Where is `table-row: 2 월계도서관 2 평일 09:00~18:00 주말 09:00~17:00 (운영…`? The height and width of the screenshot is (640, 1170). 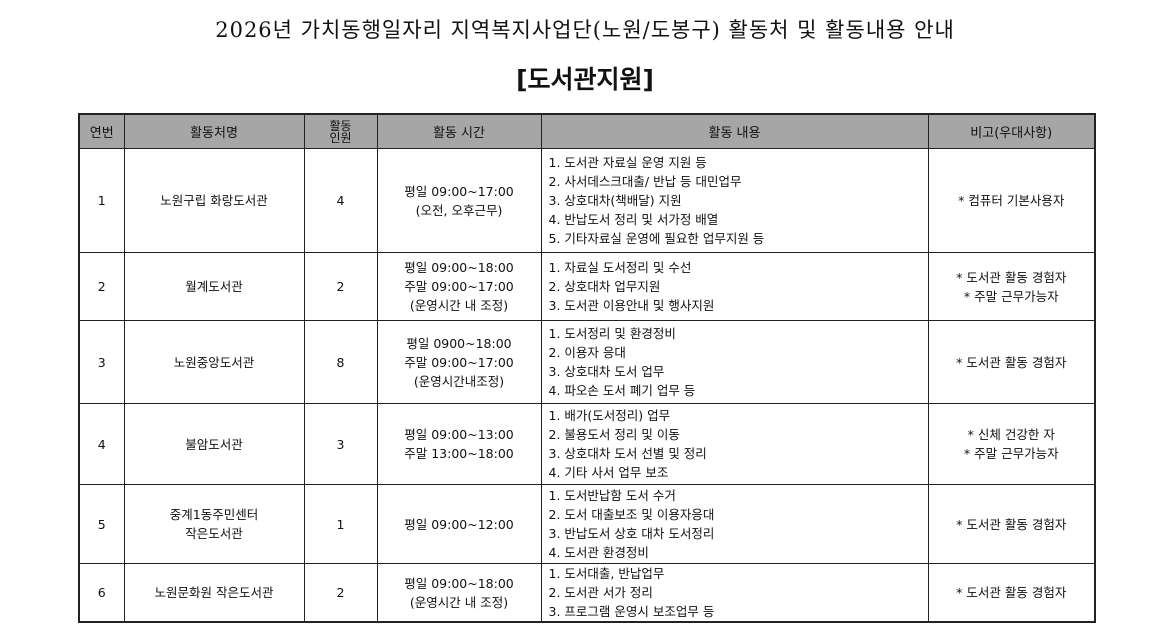 table-row: 2 월계도서관 2 평일 09:00~18:00 주말 09:00~17:00 (운영… is located at coordinates (587, 286).